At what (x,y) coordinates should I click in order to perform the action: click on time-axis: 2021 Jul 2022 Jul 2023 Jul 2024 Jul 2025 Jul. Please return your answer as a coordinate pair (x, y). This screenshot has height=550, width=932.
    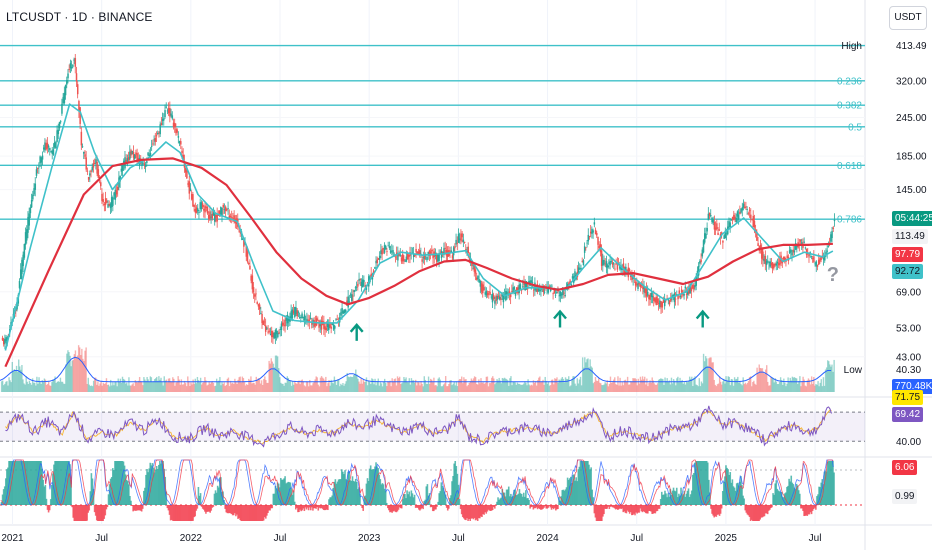
    Looking at the image, I should click on (411, 538).